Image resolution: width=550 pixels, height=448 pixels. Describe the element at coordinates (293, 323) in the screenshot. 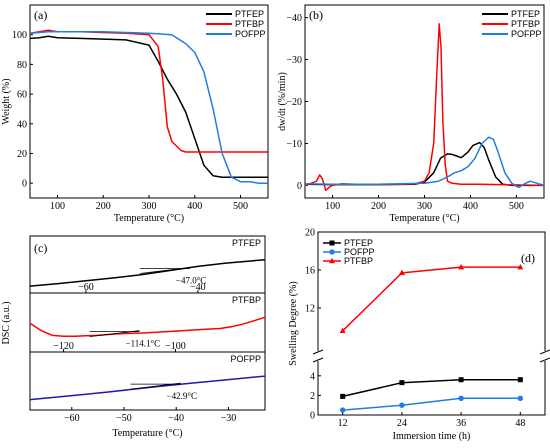

I see `y-axis-title: Swelling Degree (%)` at that location.